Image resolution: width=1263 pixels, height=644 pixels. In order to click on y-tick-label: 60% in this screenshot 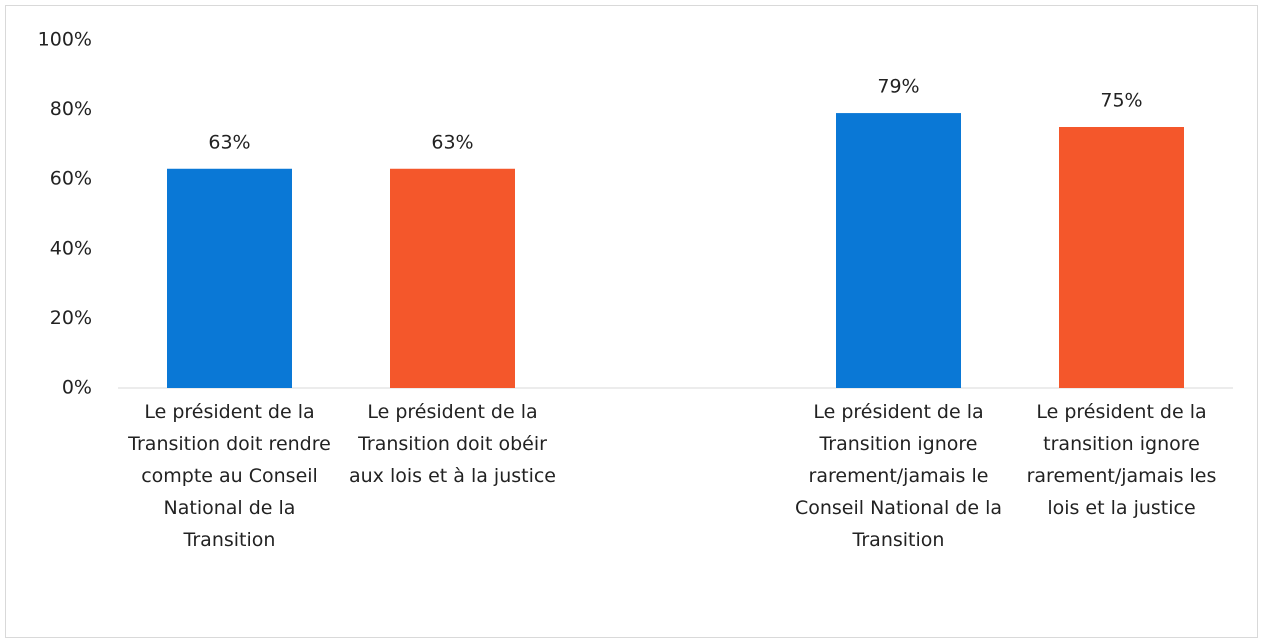, I will do `click(71, 179)`.